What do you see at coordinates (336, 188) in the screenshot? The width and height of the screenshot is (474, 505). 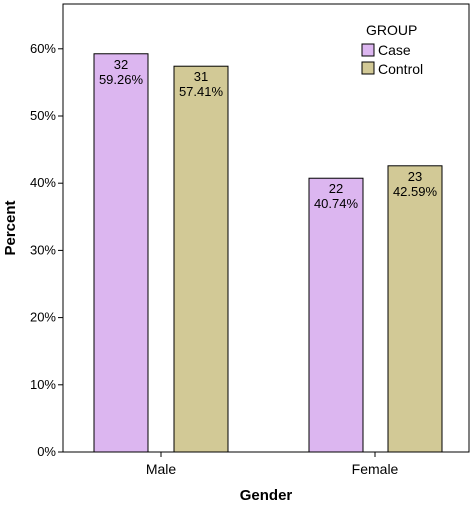 I see `bar-female-case-count-label: 22` at bounding box center [336, 188].